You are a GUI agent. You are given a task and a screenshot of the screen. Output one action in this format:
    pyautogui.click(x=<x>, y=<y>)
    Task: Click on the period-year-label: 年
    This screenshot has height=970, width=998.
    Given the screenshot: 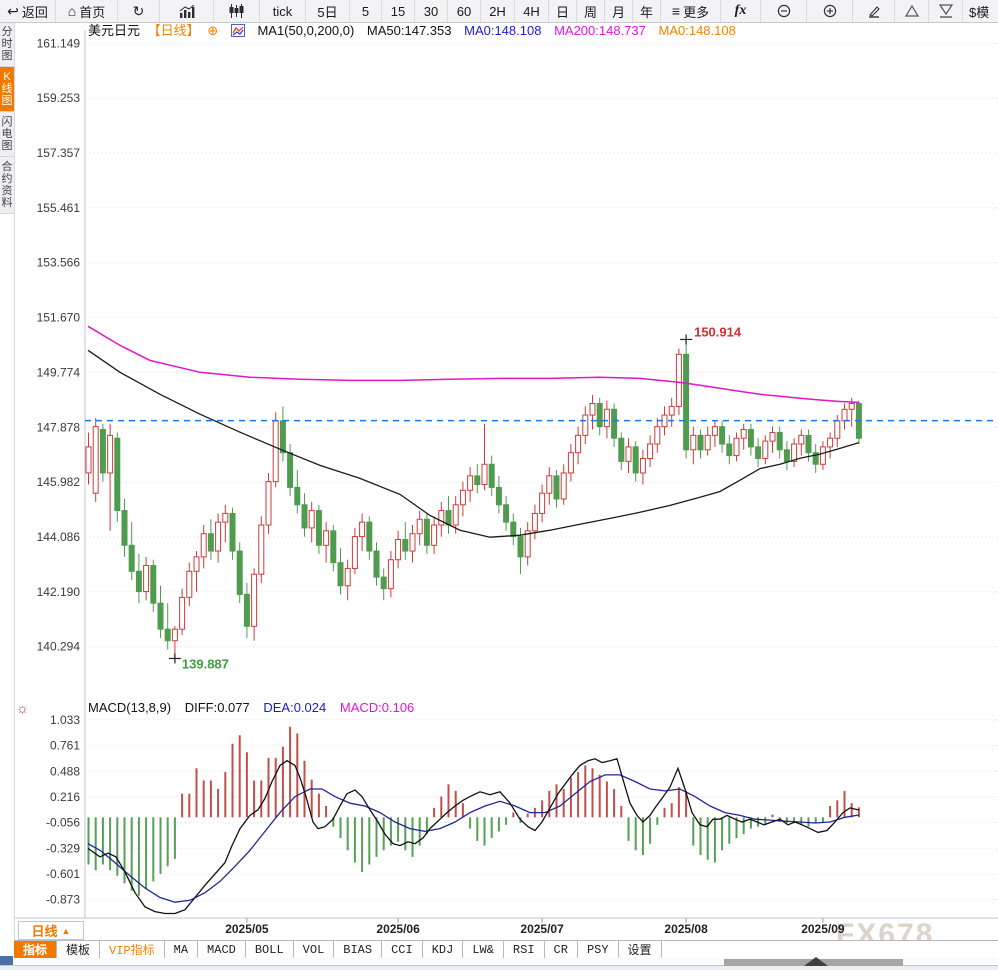 What is the action you would take?
    pyautogui.click(x=646, y=12)
    